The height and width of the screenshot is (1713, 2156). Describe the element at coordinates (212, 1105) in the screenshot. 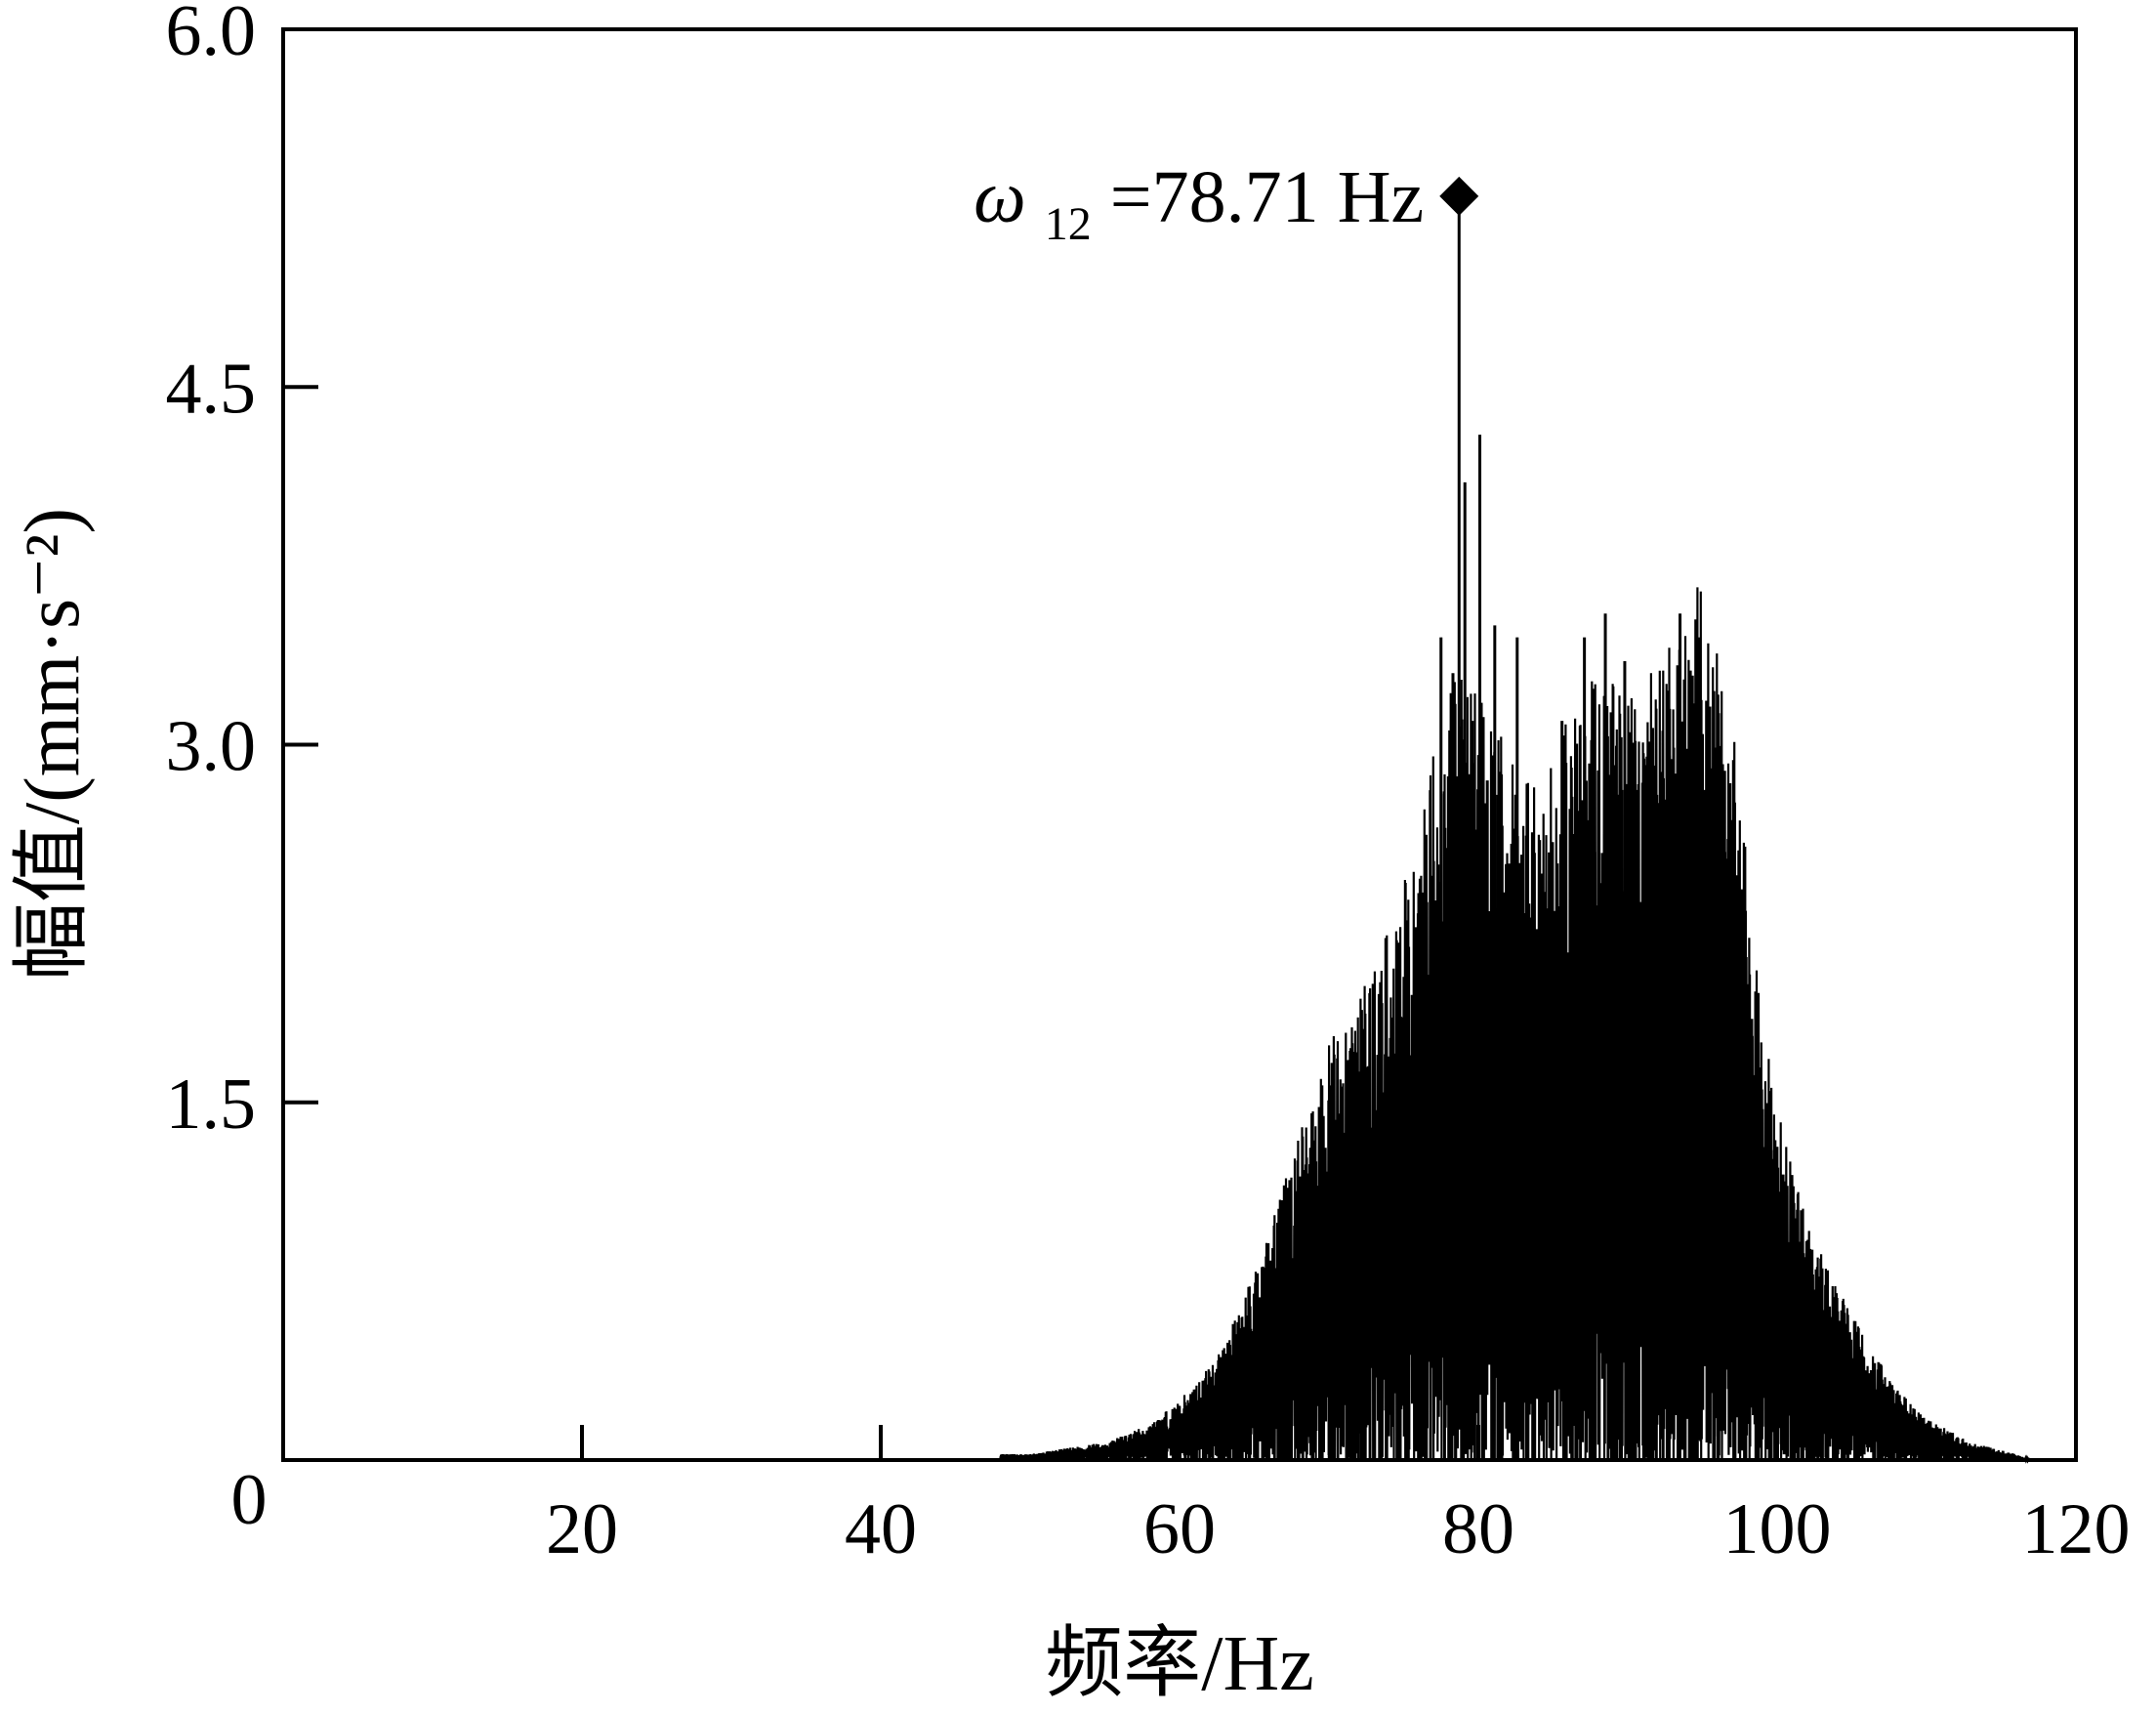

I see `y-tick-label: 1.5` at that location.